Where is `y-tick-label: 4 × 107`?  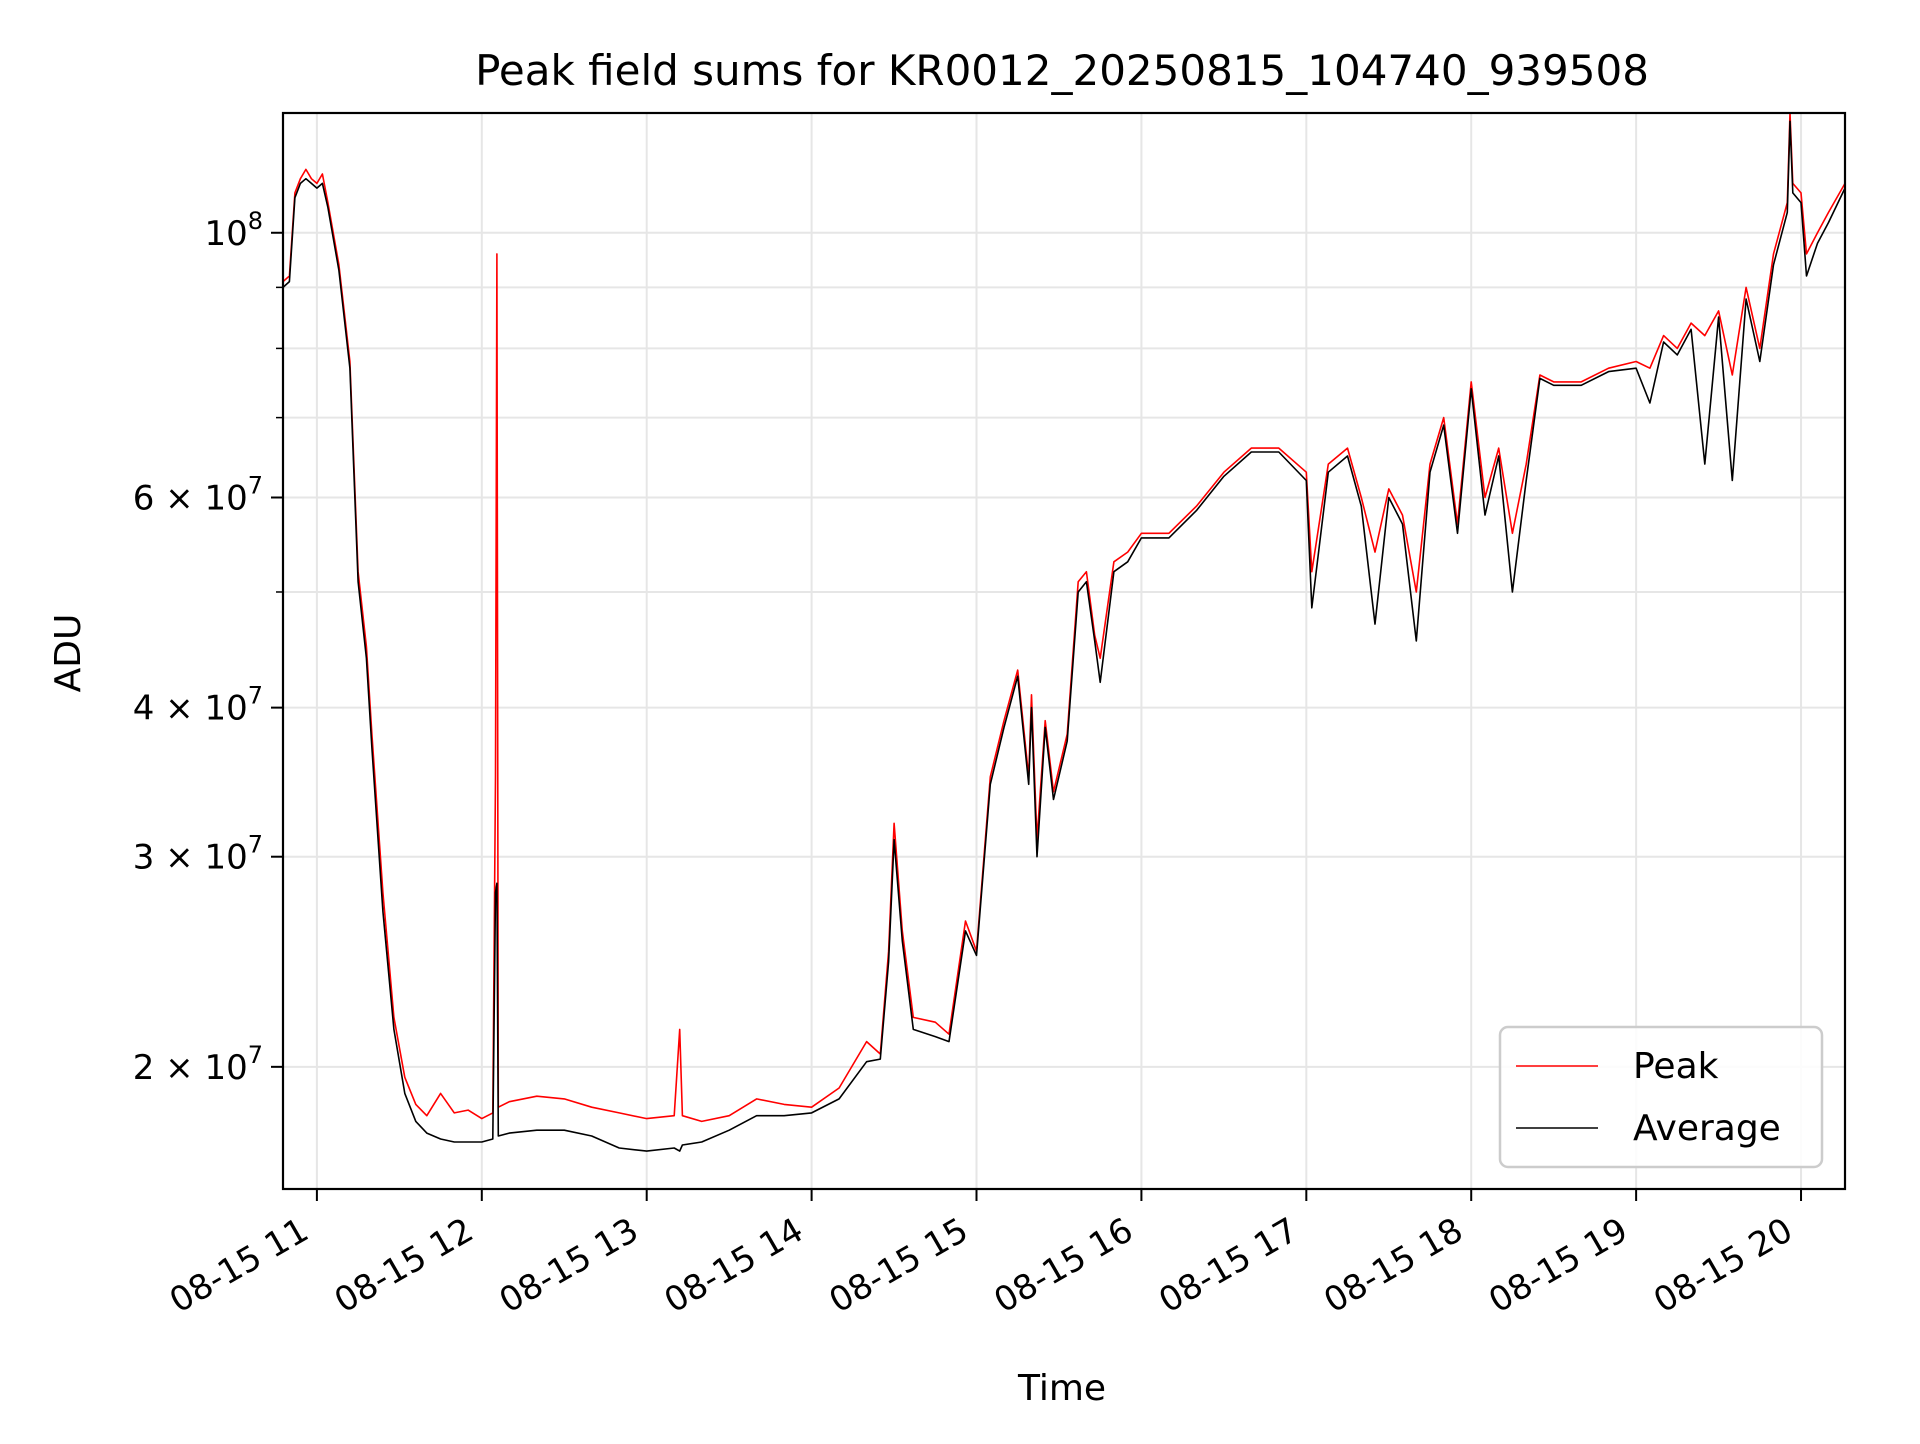
y-tick-label: 4 × 107 is located at coordinates (198, 705).